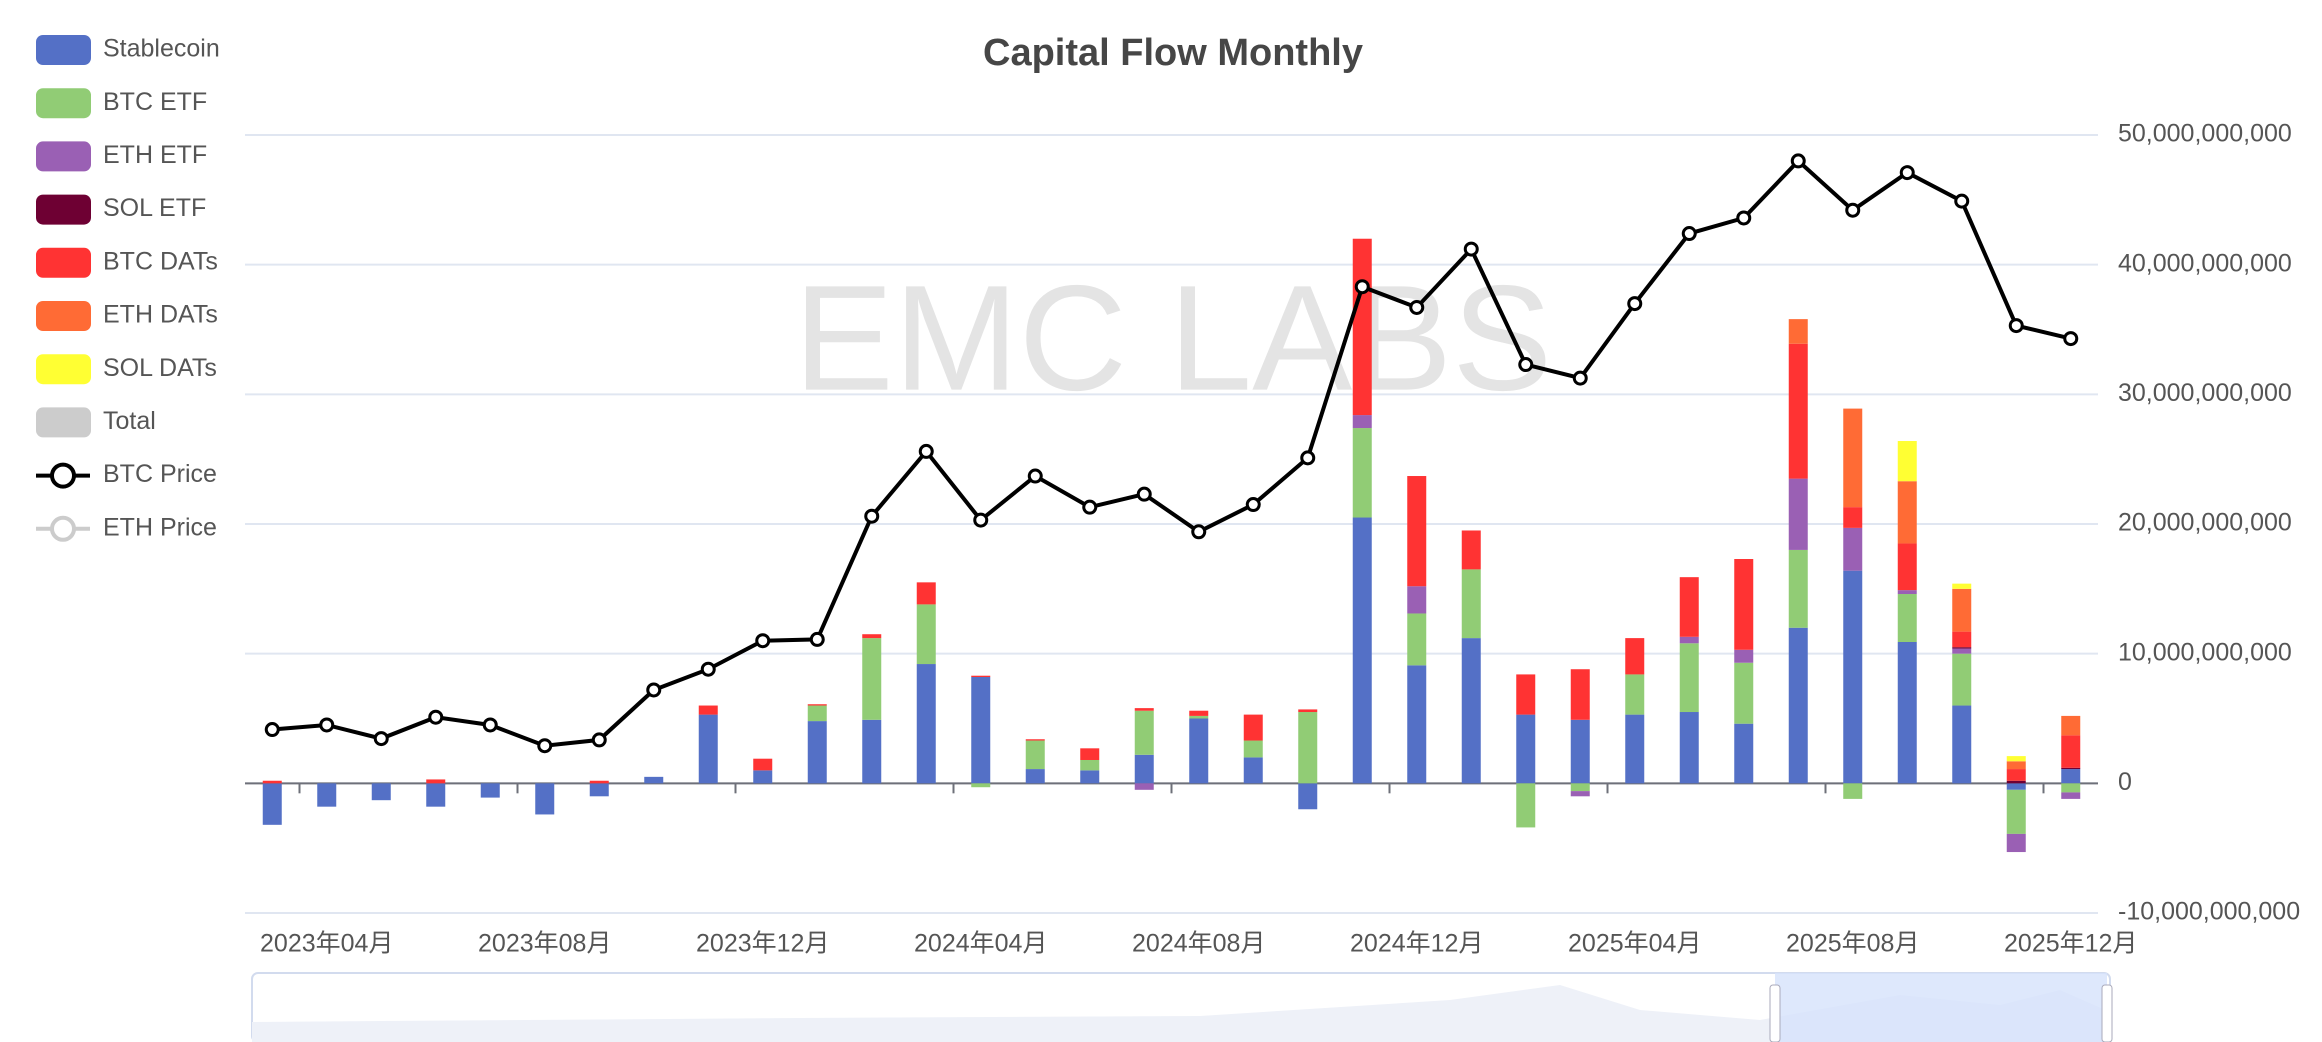  What do you see at coordinates (155, 102) in the screenshot?
I see `legend-label: BTC ETF` at bounding box center [155, 102].